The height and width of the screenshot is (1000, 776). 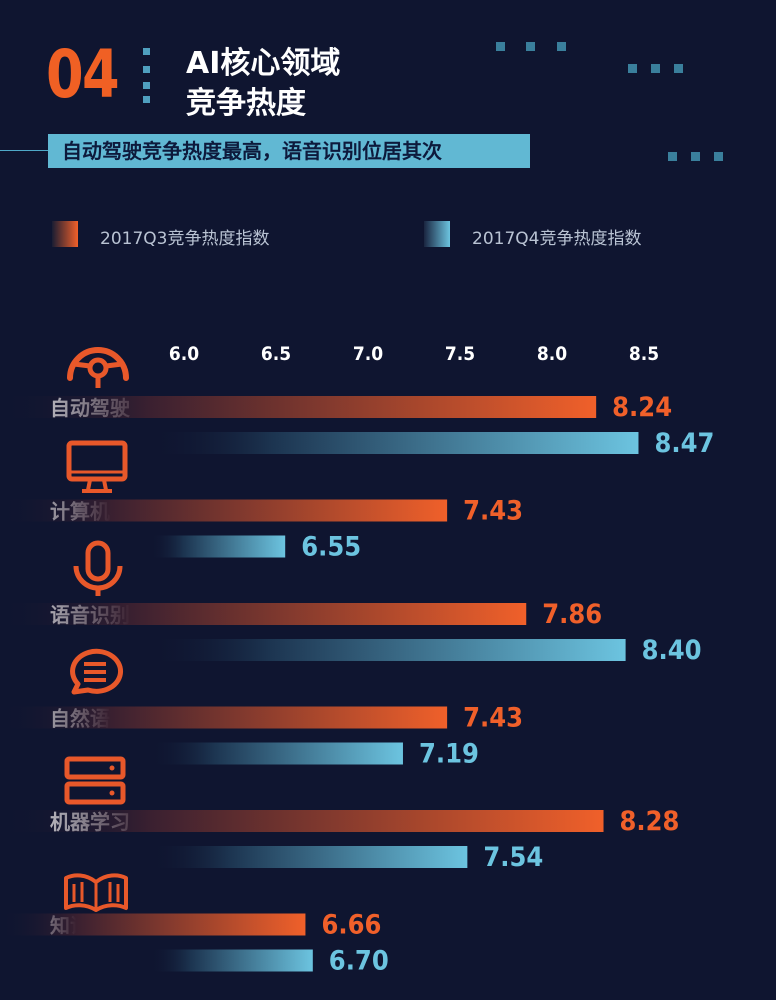 I want to click on section-number: 04, so click(x=83, y=74).